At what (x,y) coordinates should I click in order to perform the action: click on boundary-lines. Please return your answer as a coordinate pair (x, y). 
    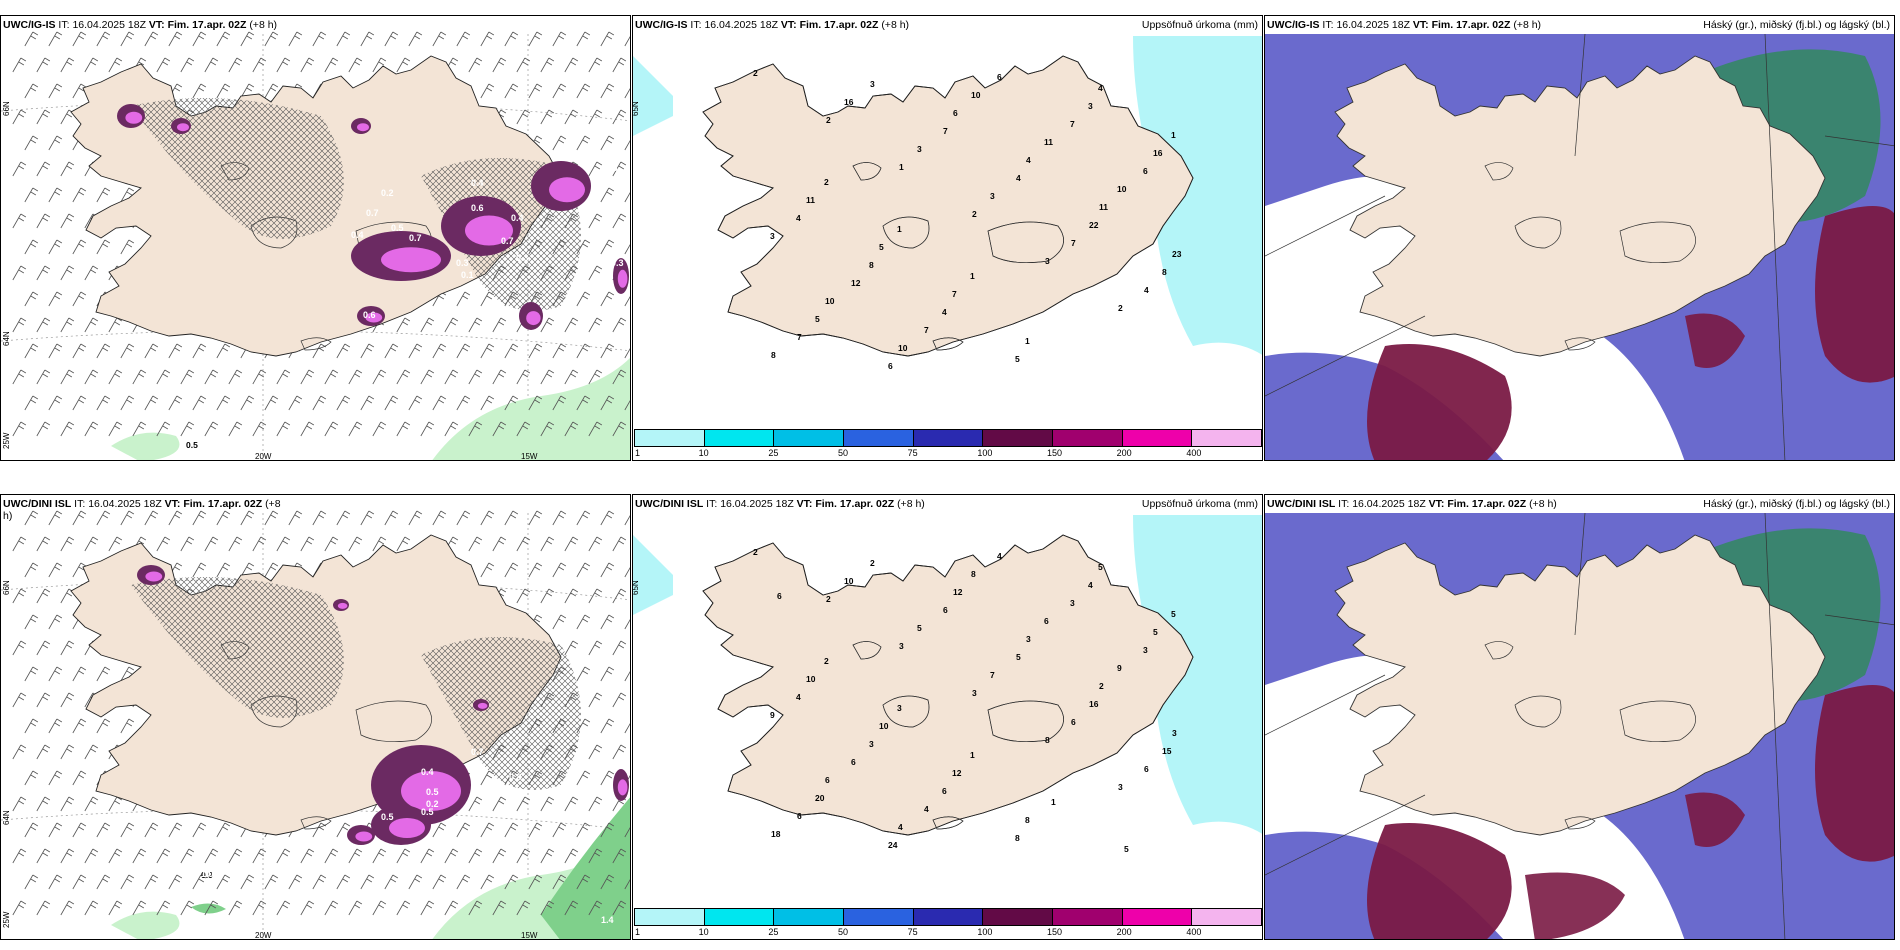
    Looking at the image, I should click on (1579, 725).